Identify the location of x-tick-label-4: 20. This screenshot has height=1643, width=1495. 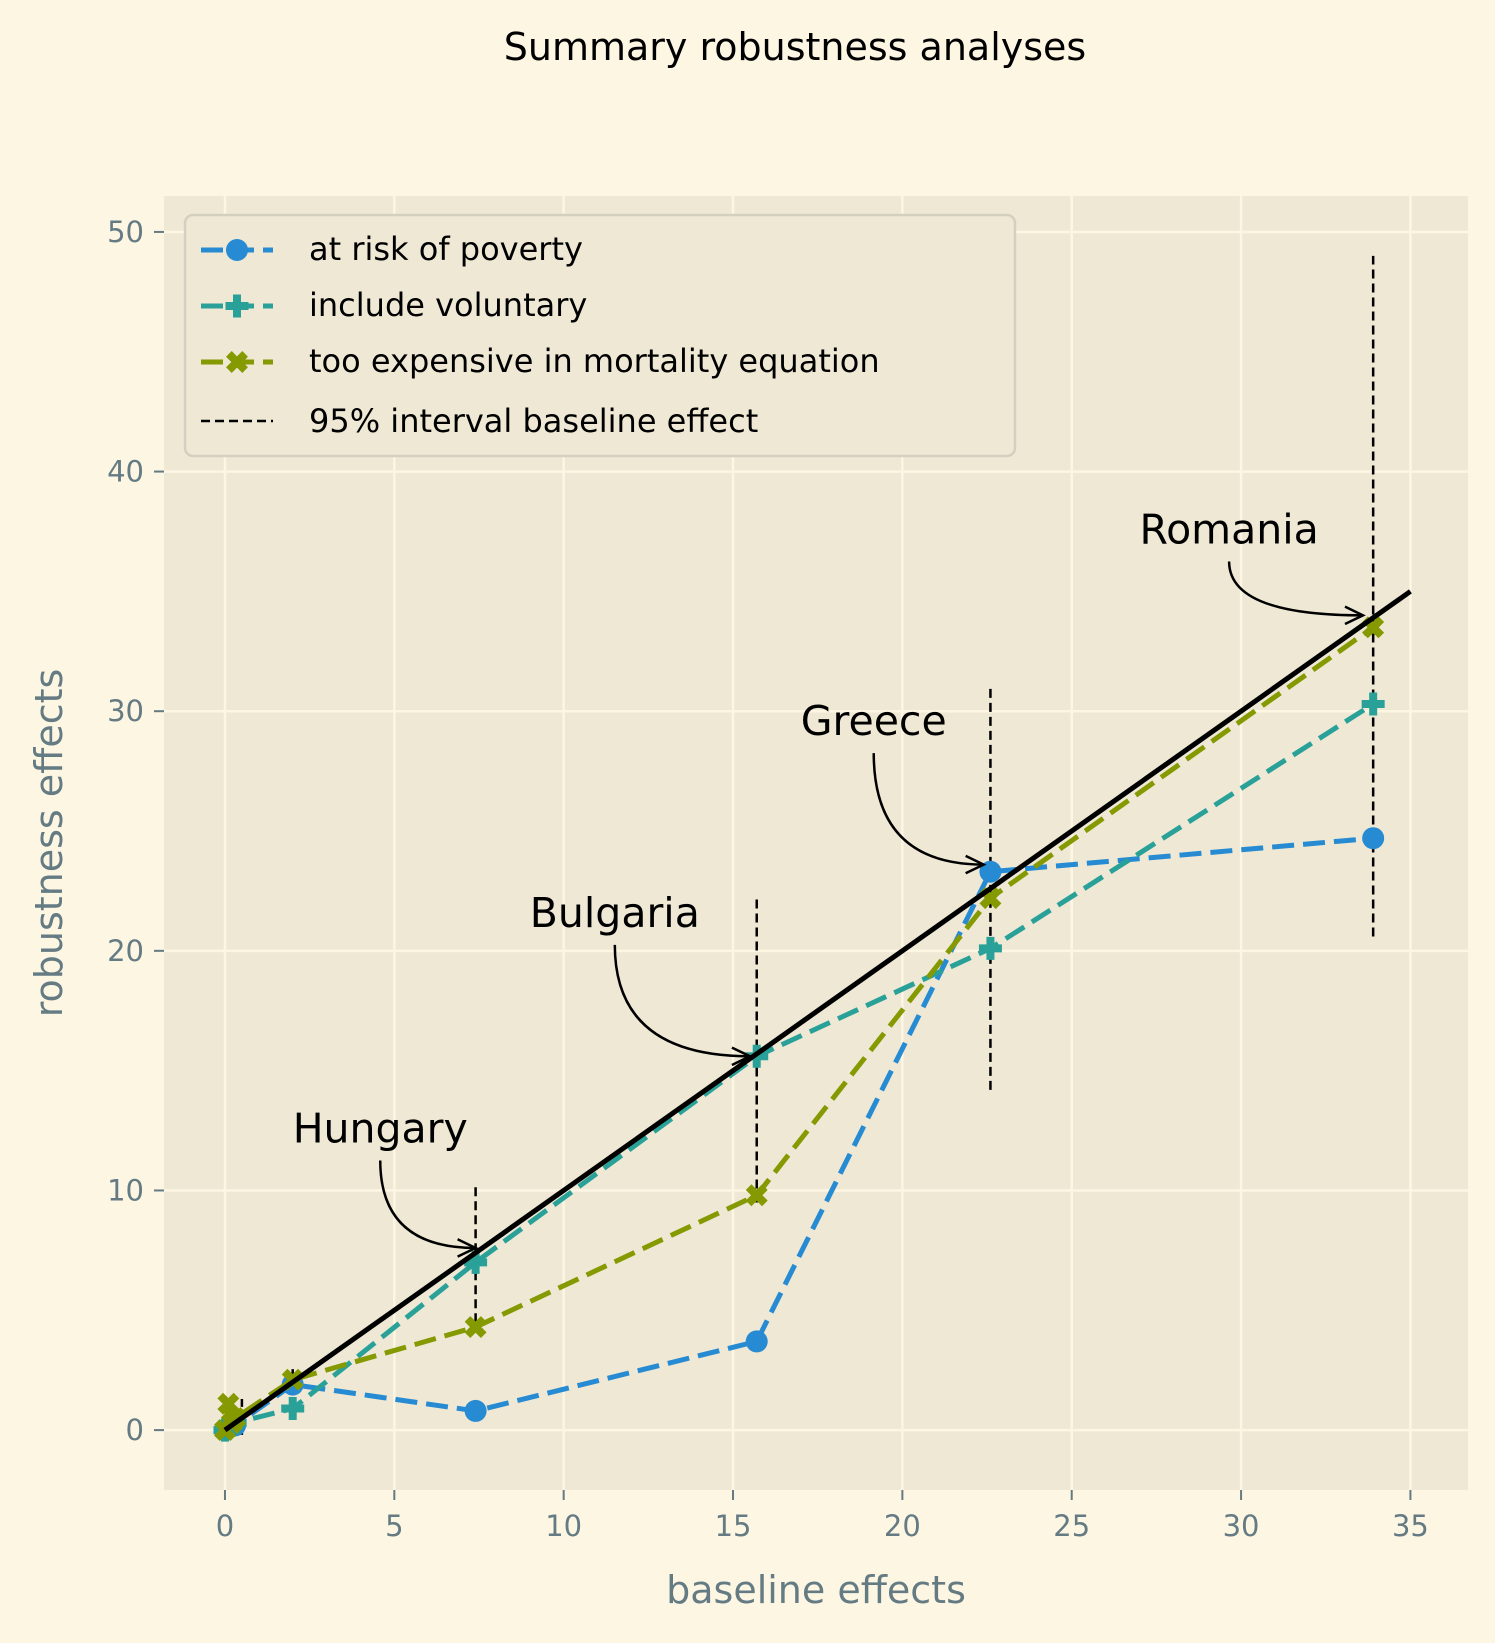
(902, 1526).